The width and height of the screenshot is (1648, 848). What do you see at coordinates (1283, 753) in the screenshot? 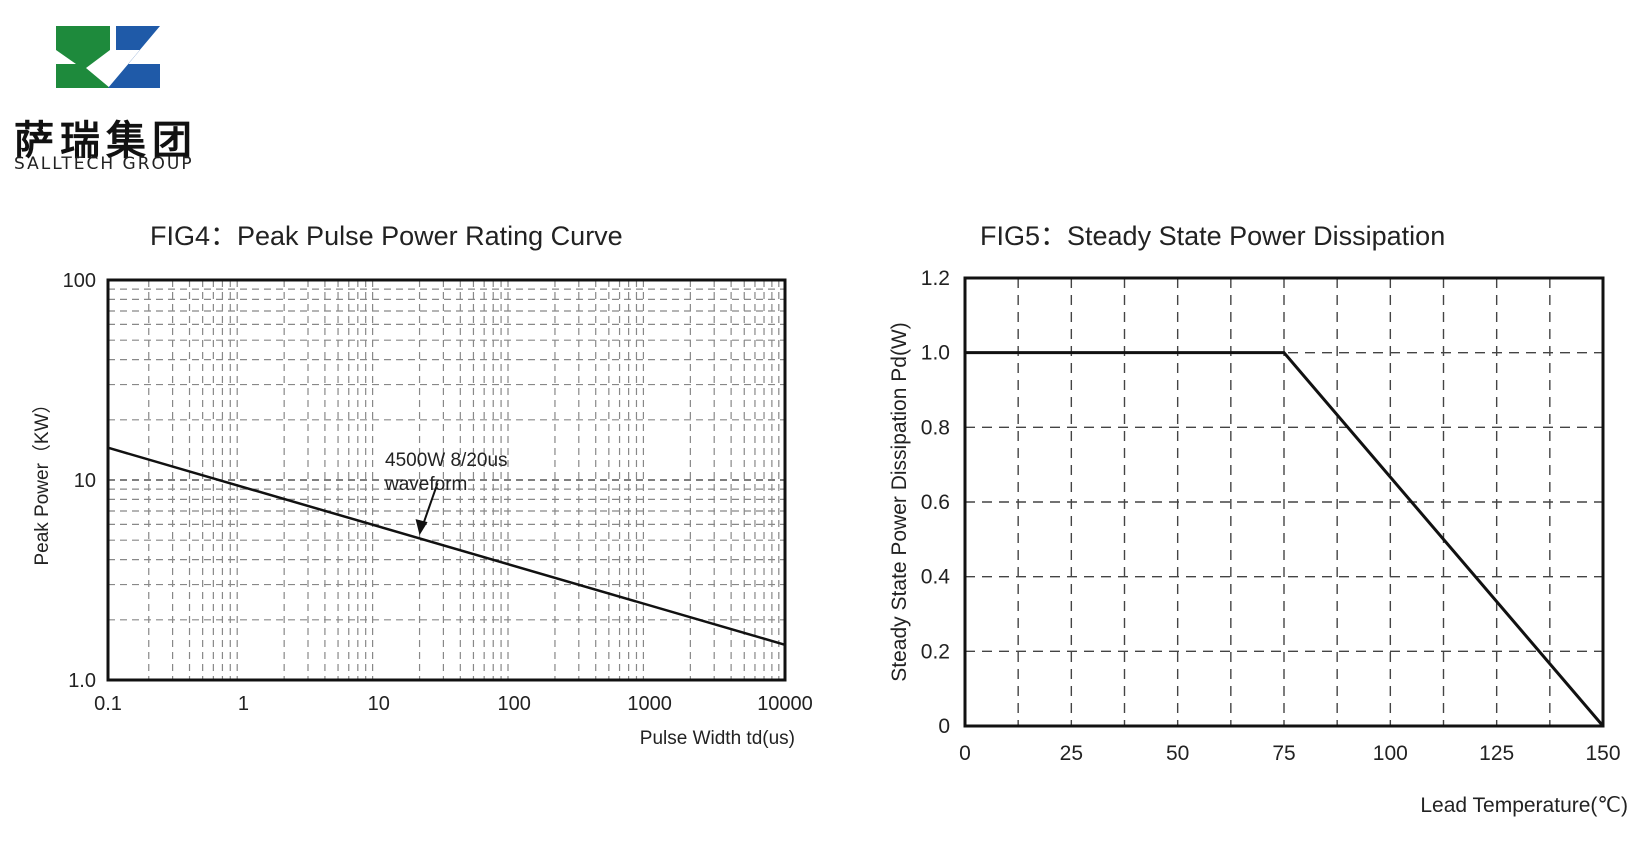
I see `fig5-x-tick-label: 75` at bounding box center [1283, 753].